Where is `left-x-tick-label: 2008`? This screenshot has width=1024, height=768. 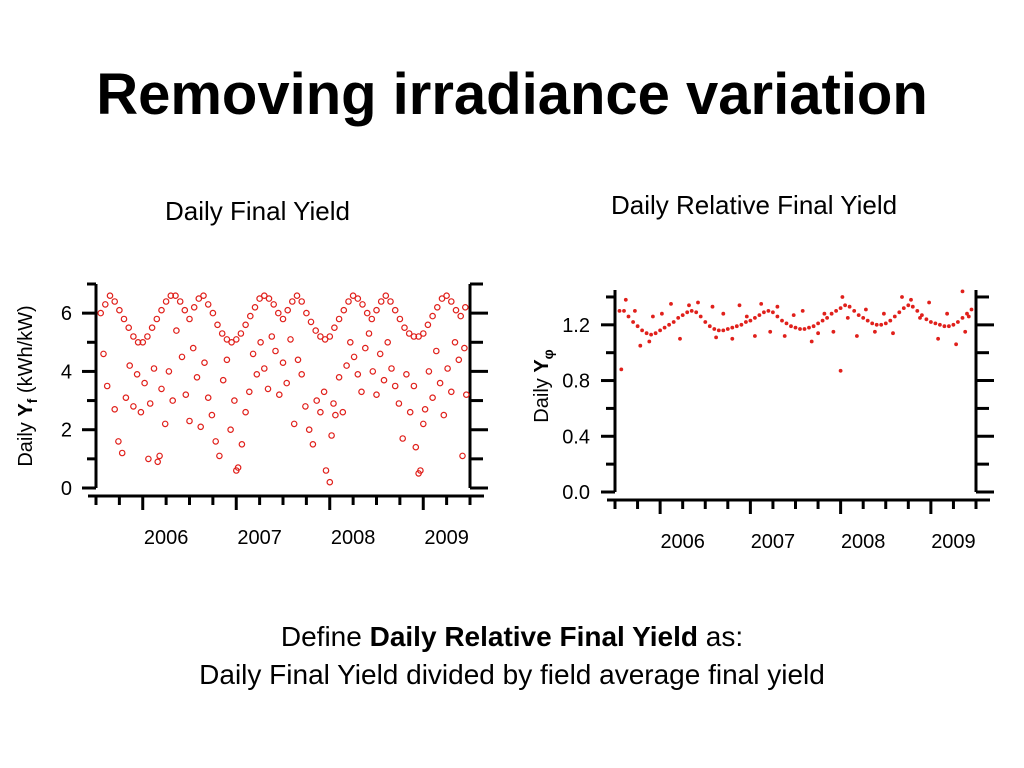
left-x-tick-label: 2008 is located at coordinates (353, 538).